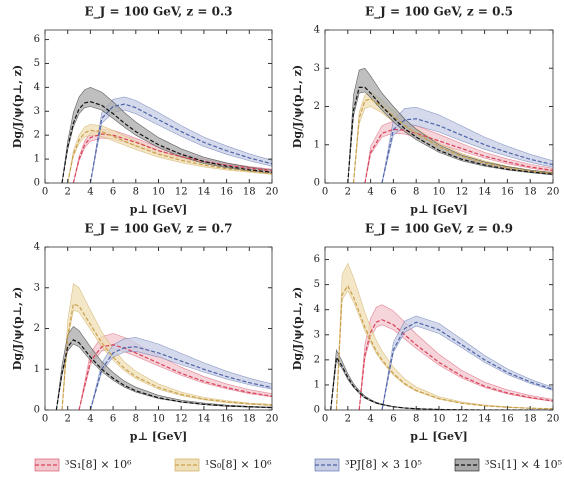  Describe the element at coordinates (238, 464) in the screenshot. I see `legend-label: ¹S₀[8] × 10⁶` at that location.